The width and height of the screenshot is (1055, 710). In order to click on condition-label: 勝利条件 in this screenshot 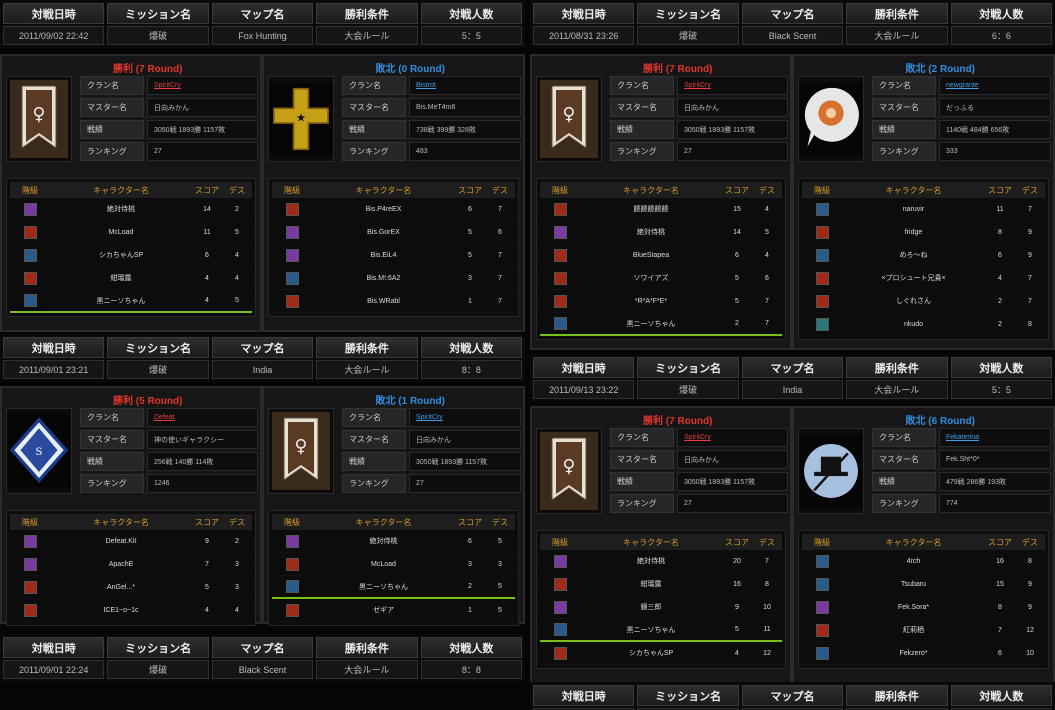, I will do `click(367, 13)`.